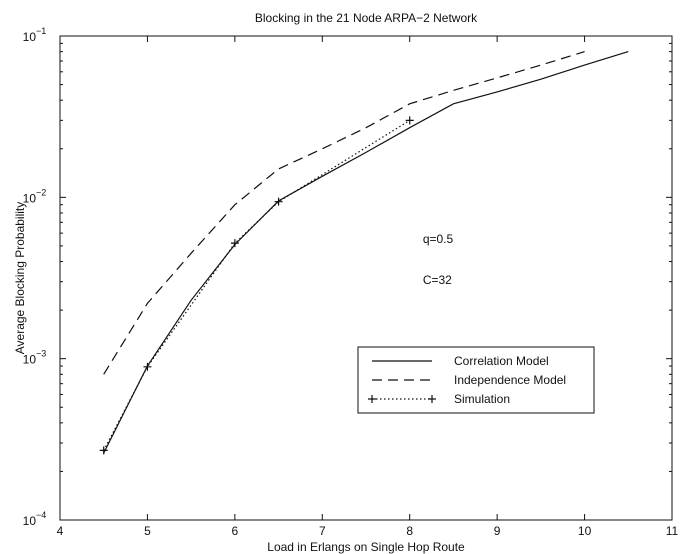  I want to click on x-tick-label: 10, so click(585, 531).